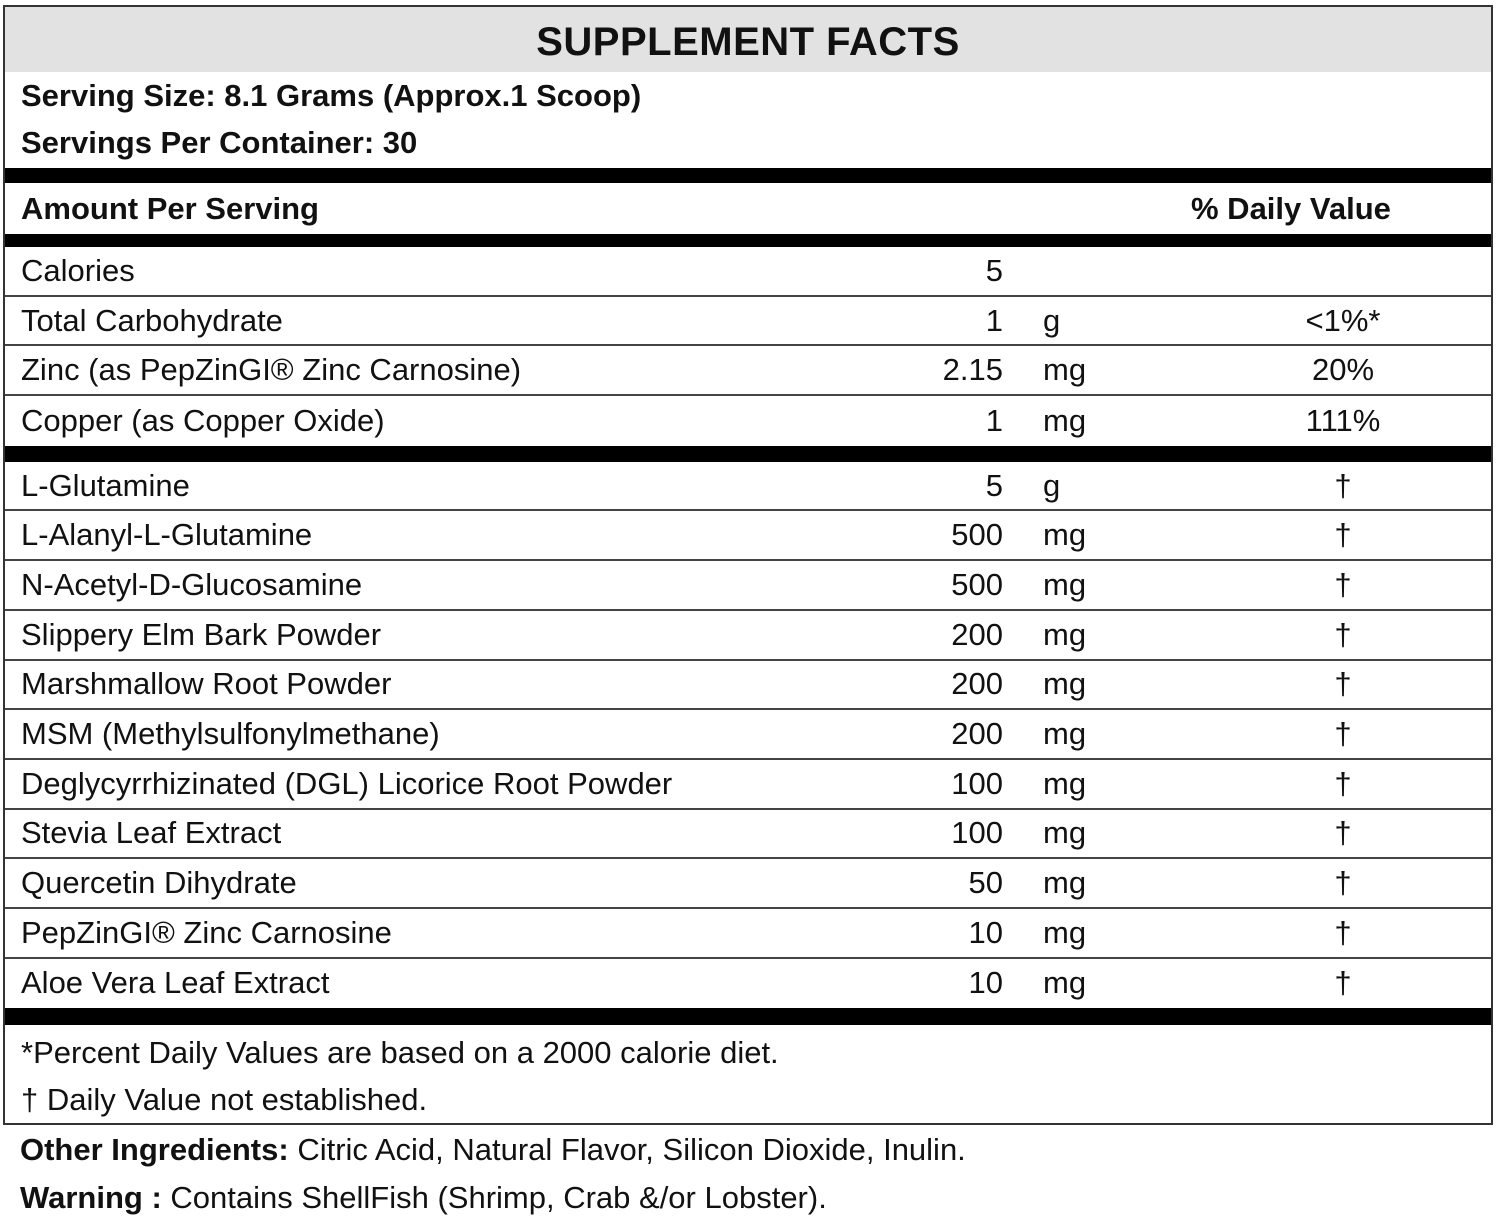  I want to click on ingredient-name: Copper (as Copper Oxide), so click(203, 420).